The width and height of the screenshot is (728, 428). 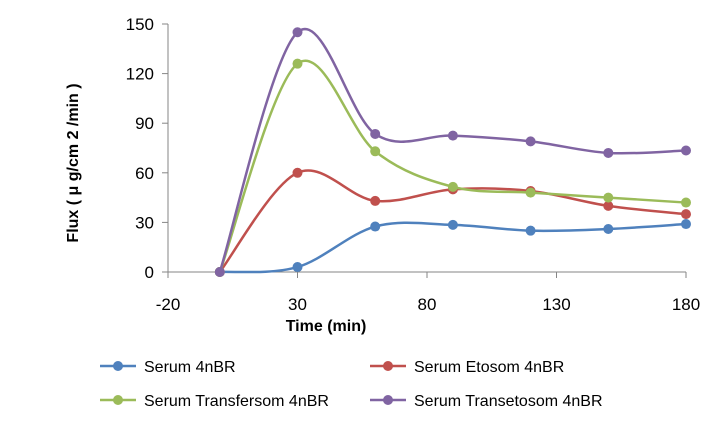 What do you see at coordinates (73, 162) in the screenshot?
I see `y-axis-title: Flux ( μ g/cm 2 /min )` at bounding box center [73, 162].